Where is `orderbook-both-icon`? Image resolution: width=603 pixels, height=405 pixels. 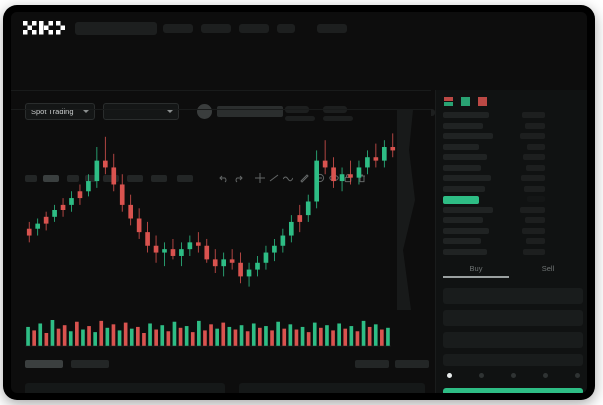 orderbook-both-icon is located at coordinates (448, 100).